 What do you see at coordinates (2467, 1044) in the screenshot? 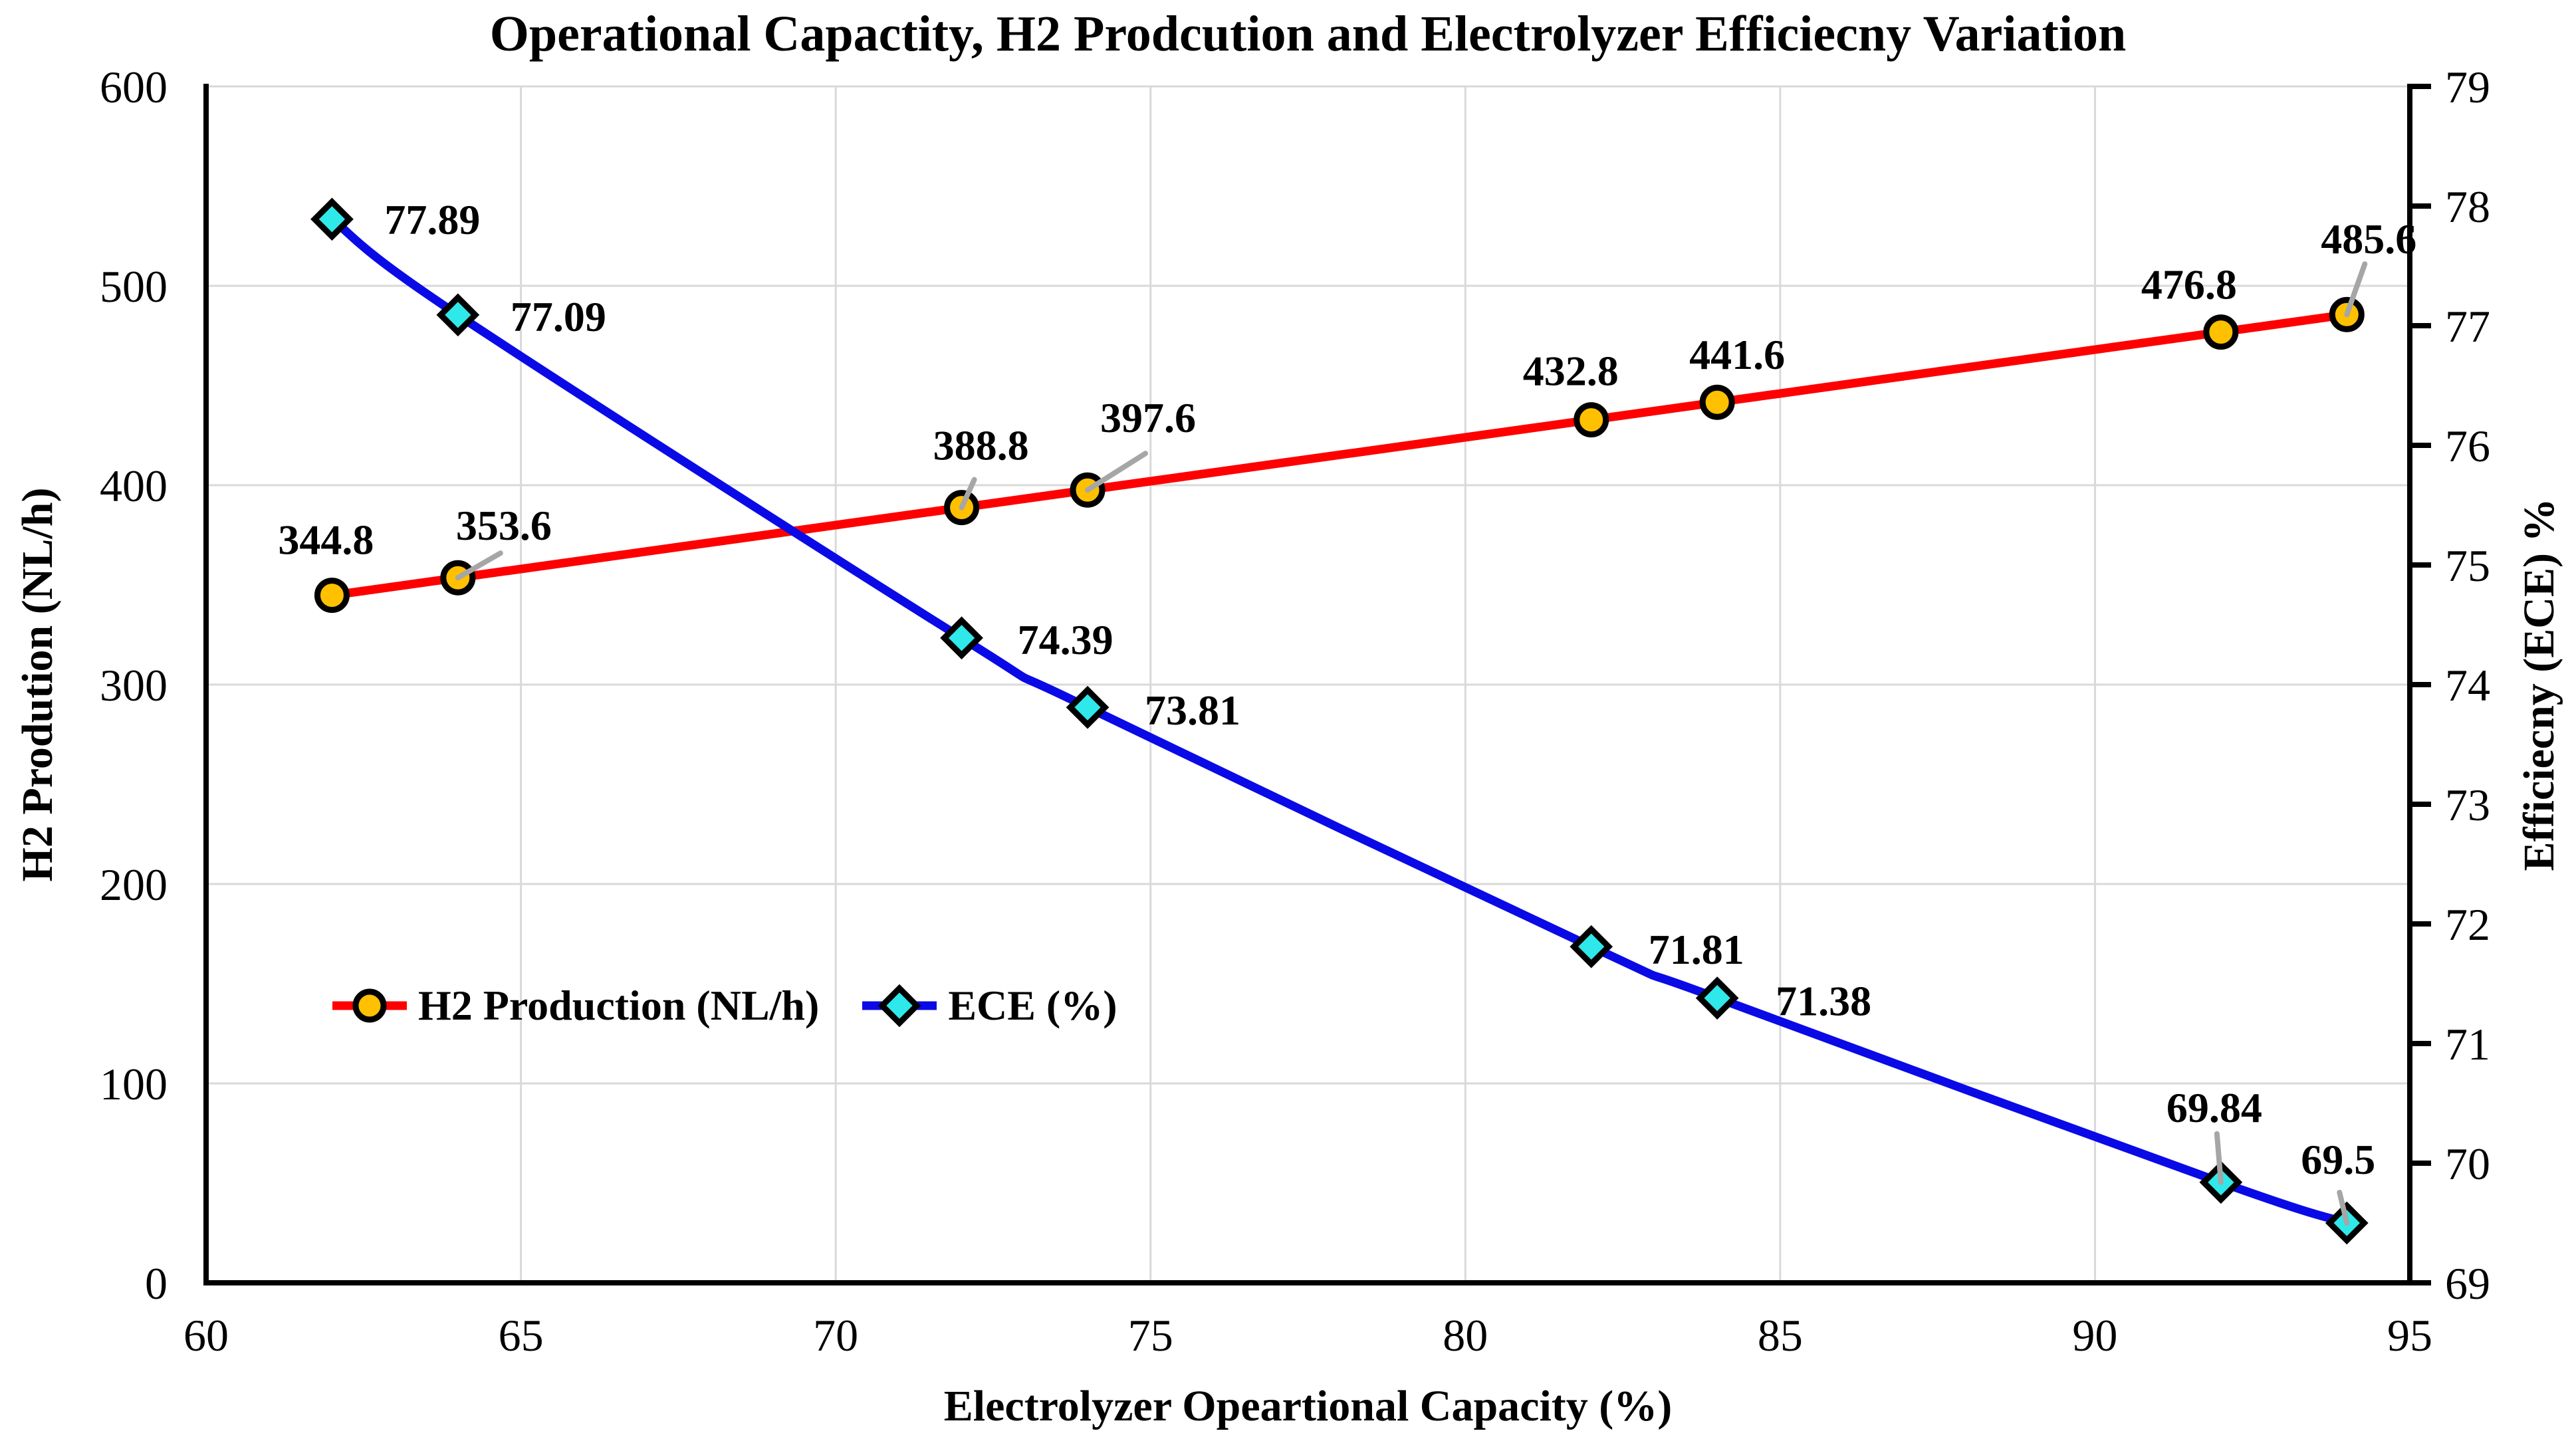
I see `y-tick-label-right: 71` at bounding box center [2467, 1044].